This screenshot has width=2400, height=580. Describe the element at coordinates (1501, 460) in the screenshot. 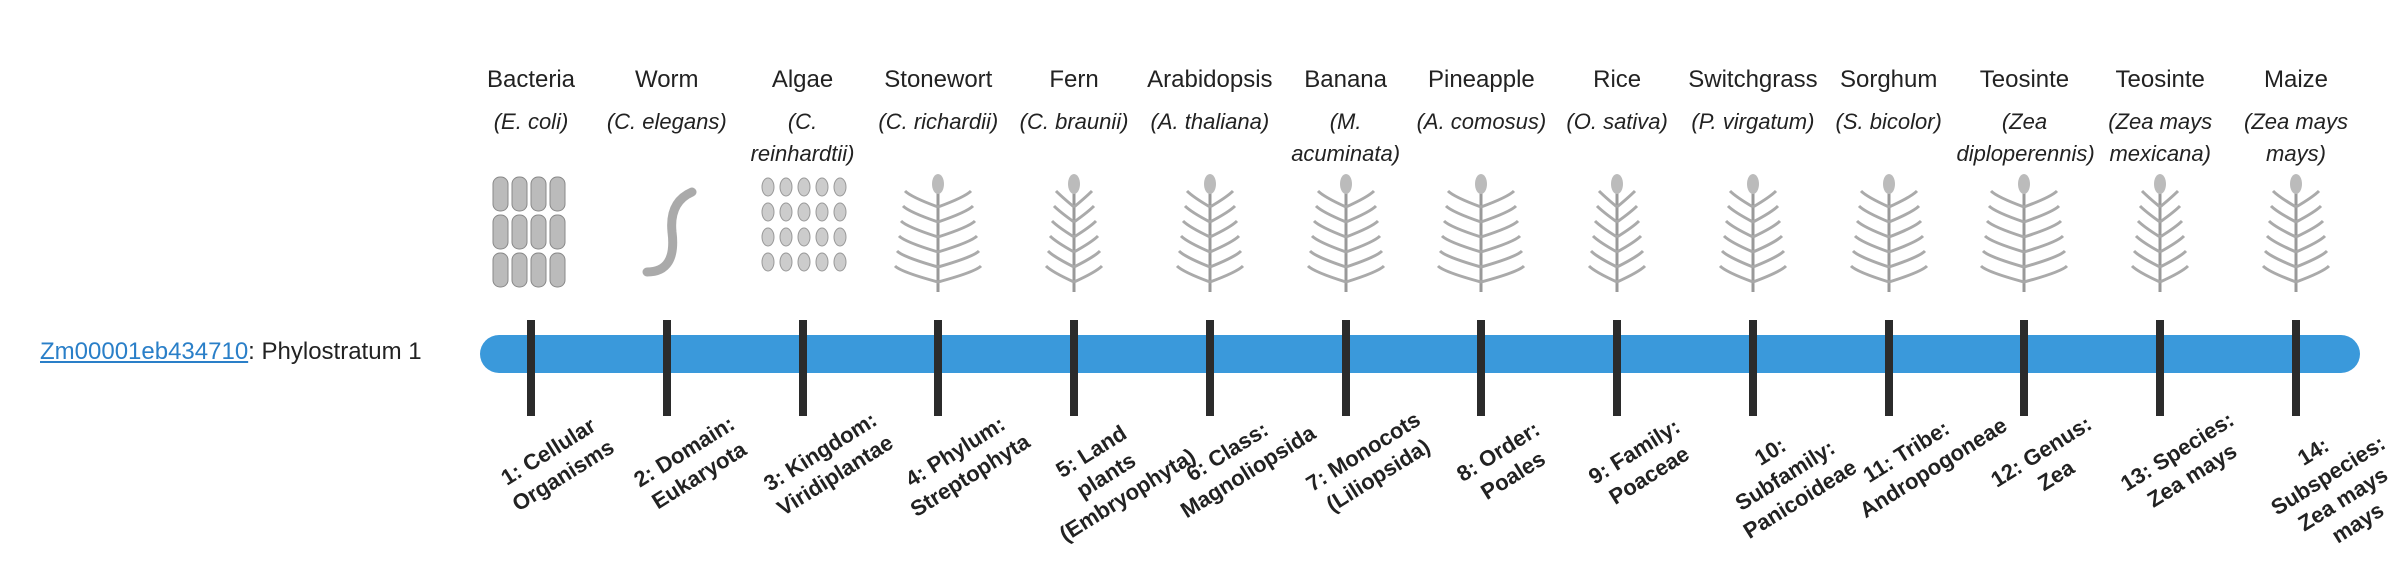

I see `stratum-label: 8: Order: Poales` at that location.